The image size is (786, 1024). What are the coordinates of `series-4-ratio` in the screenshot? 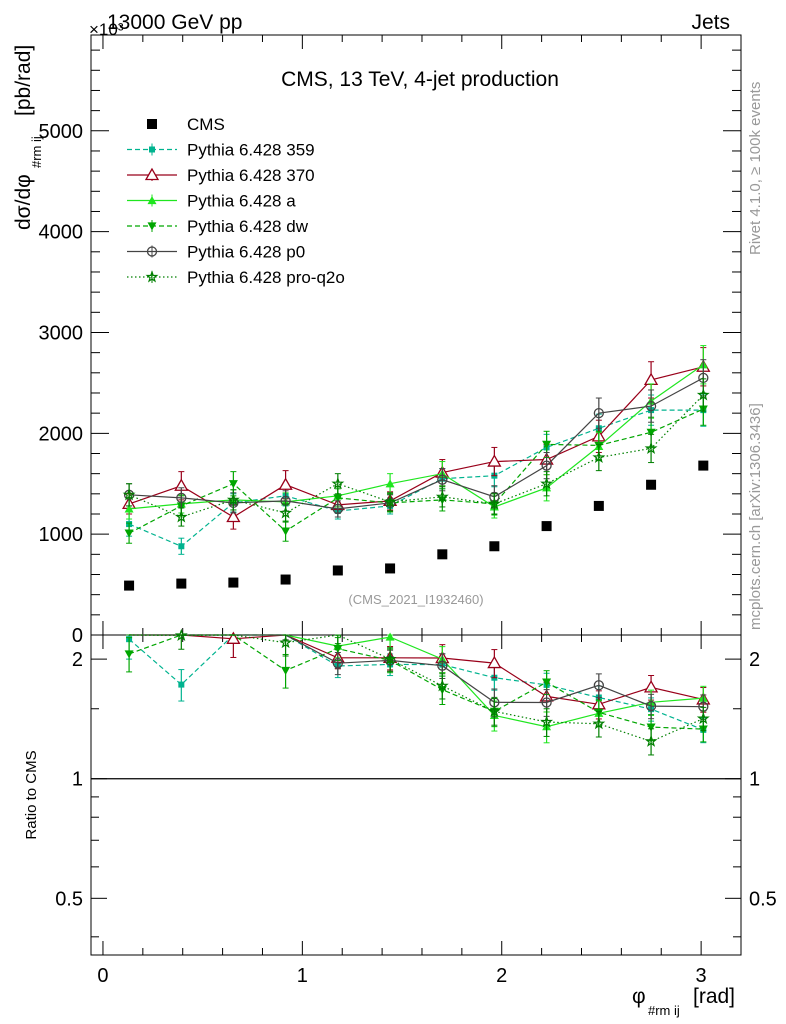 It's located at (416, 688).